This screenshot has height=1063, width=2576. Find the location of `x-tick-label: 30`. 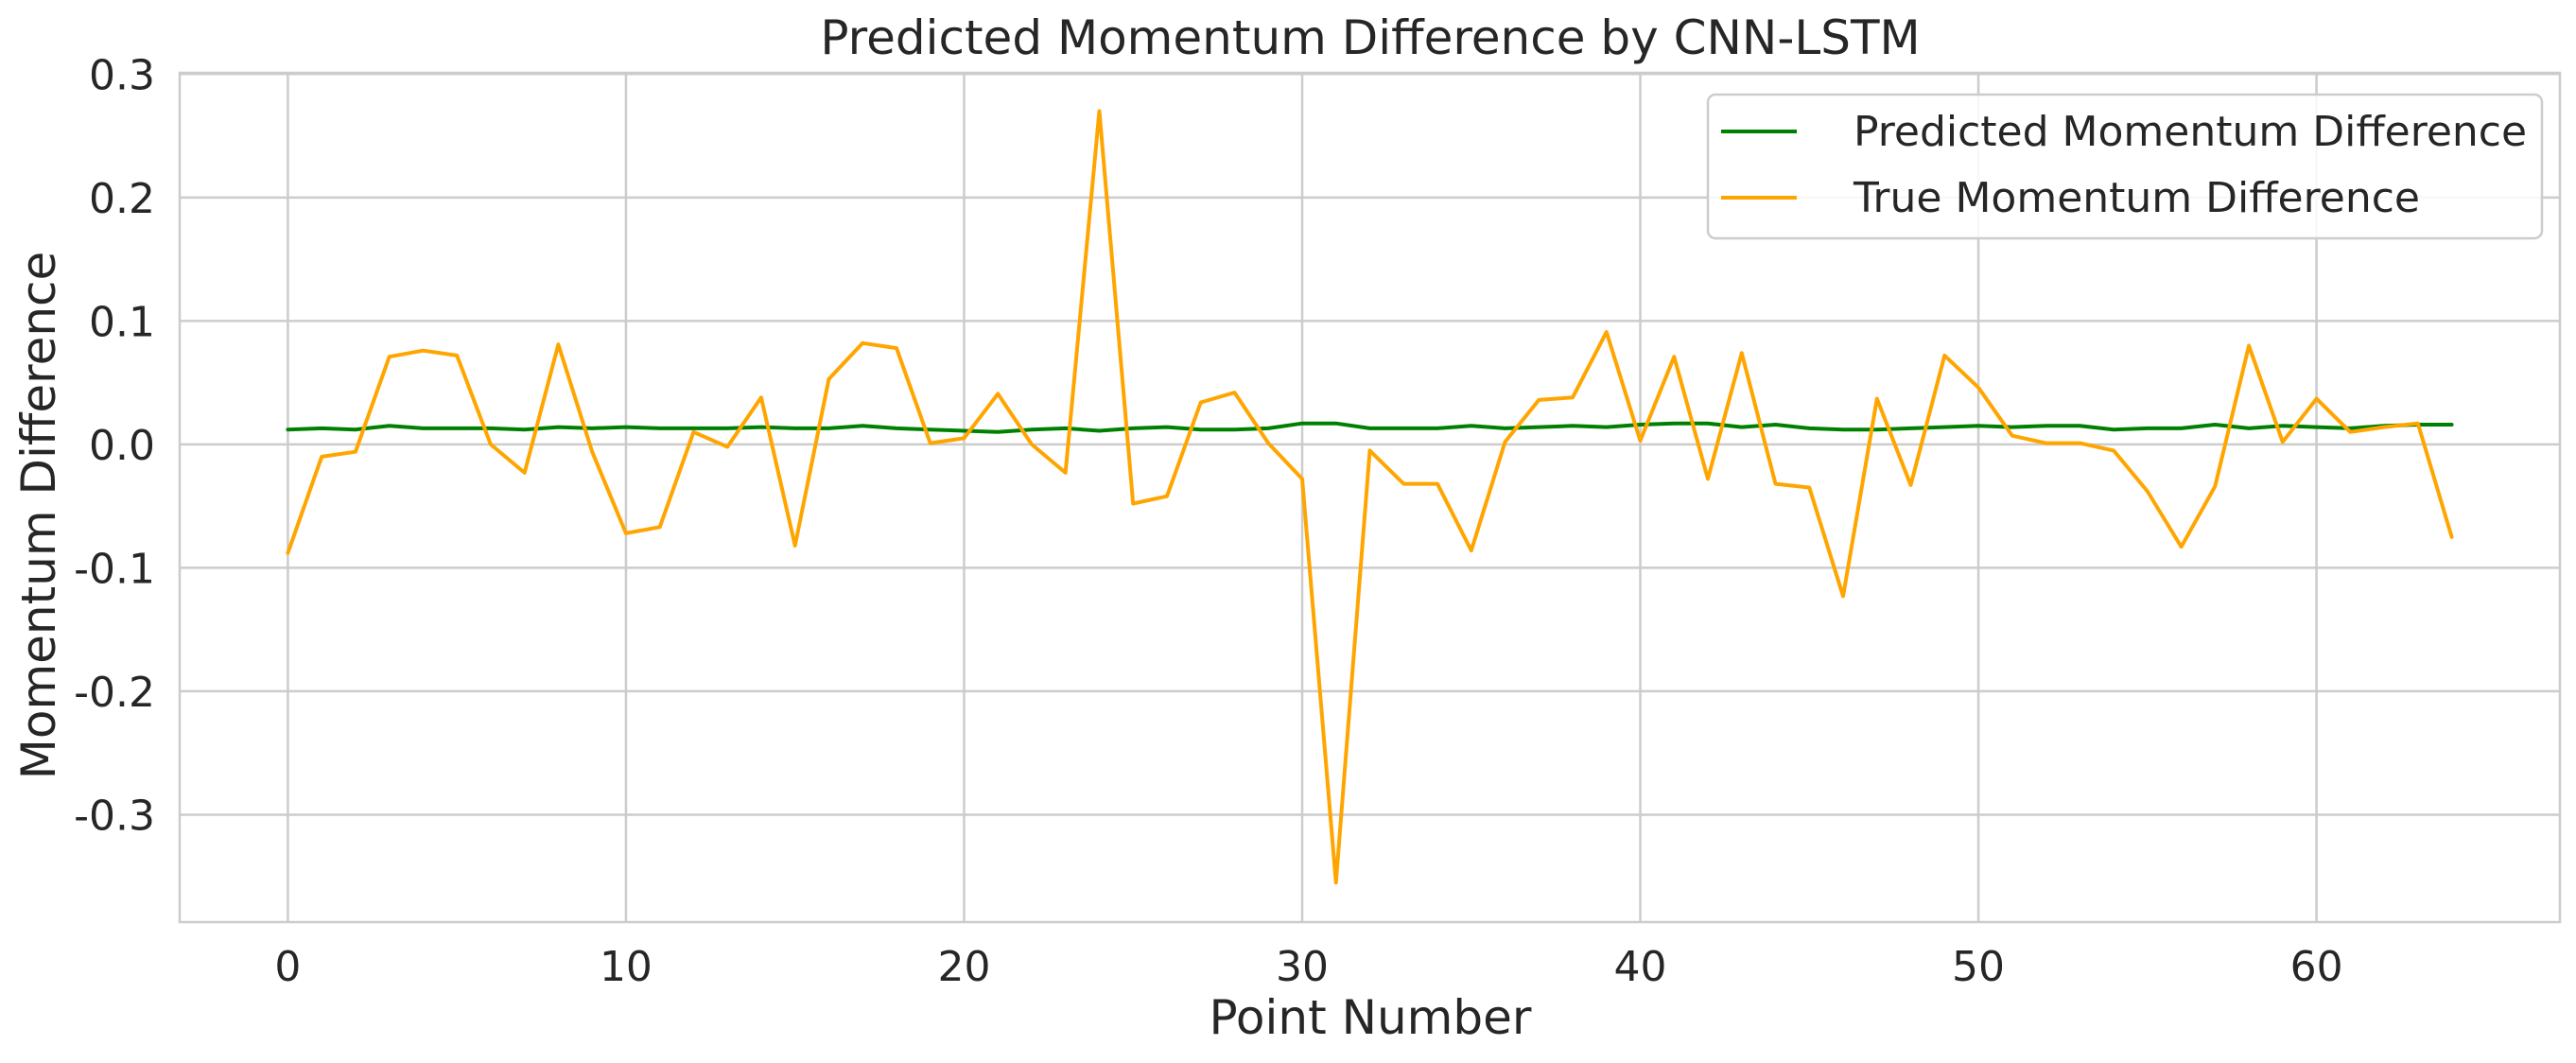

x-tick-label: 30 is located at coordinates (1302, 967).